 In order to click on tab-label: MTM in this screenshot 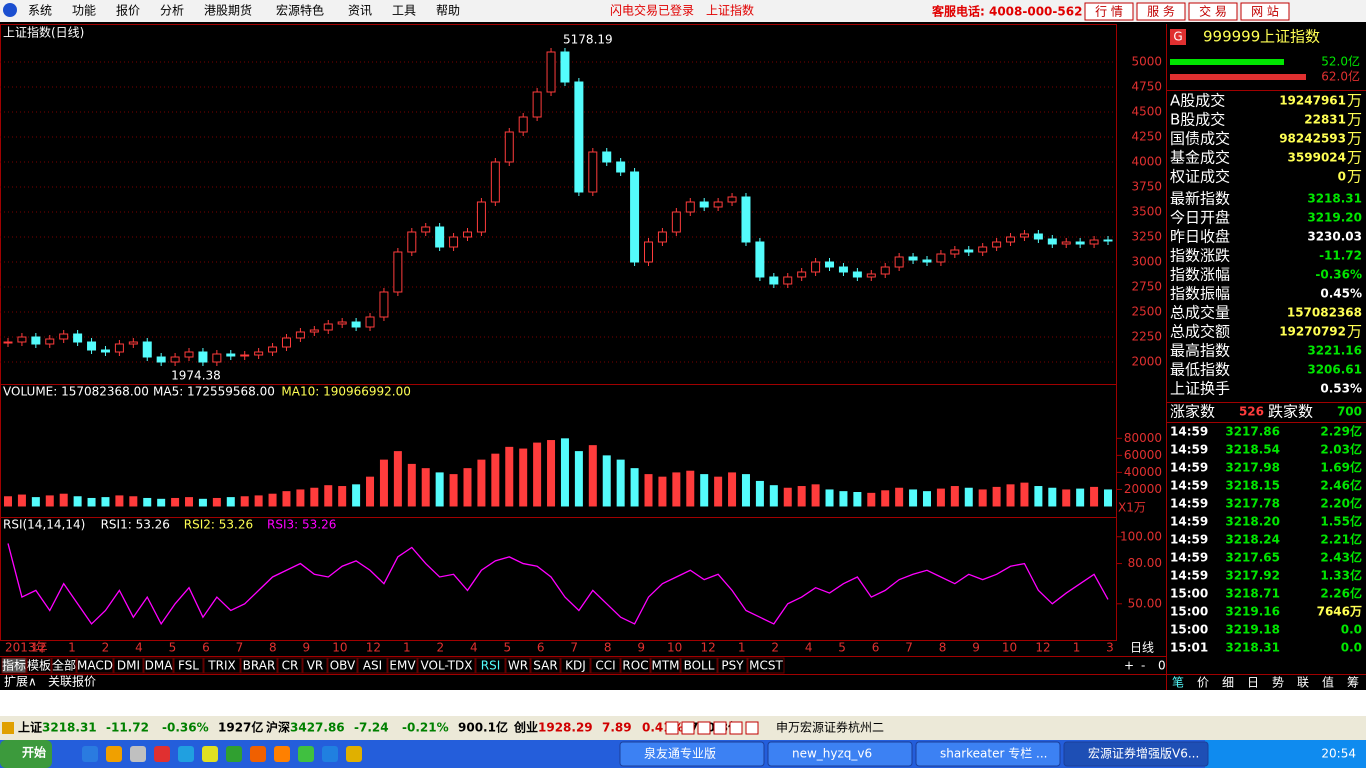, I will do `click(665, 666)`.